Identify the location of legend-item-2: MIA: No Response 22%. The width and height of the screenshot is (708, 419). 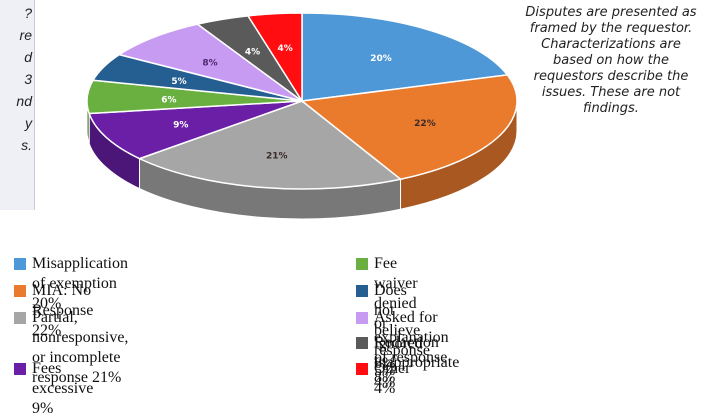
(53, 311).